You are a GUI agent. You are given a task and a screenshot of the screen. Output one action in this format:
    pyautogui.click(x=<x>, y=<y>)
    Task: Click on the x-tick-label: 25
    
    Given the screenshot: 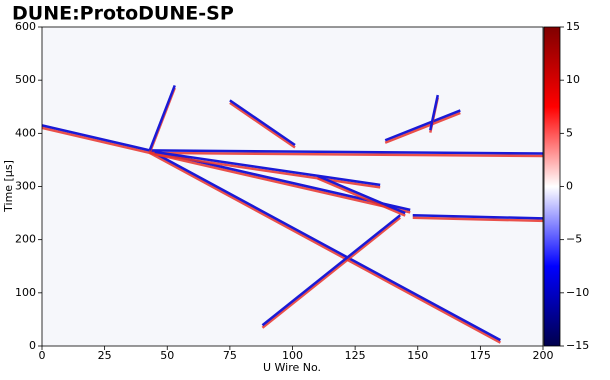 What is the action you would take?
    pyautogui.click(x=105, y=355)
    